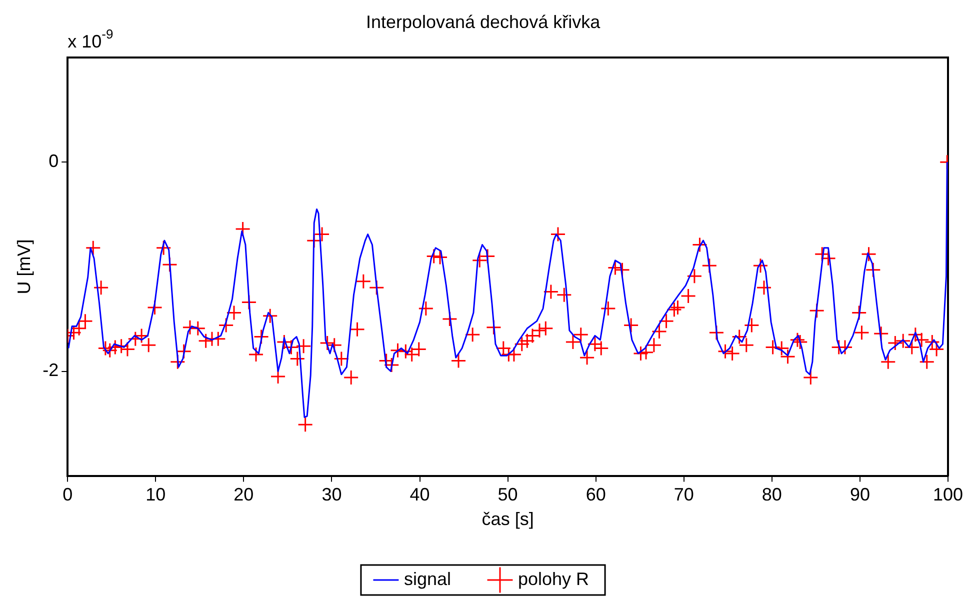  What do you see at coordinates (684, 494) in the screenshot?
I see `x-tick-label: 70` at bounding box center [684, 494].